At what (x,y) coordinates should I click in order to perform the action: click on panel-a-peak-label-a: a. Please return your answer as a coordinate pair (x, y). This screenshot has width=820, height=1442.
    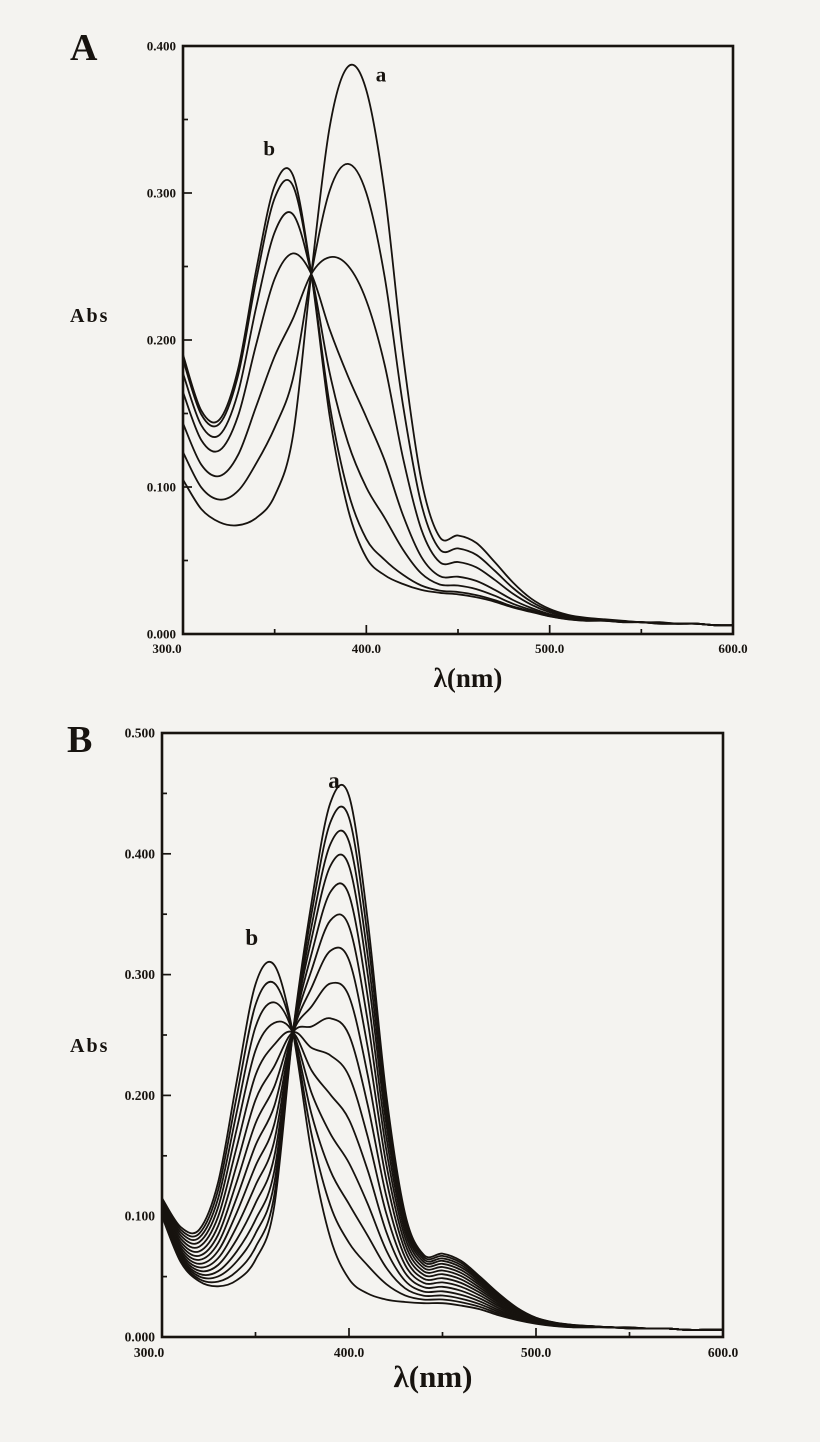
    Looking at the image, I should click on (381, 74).